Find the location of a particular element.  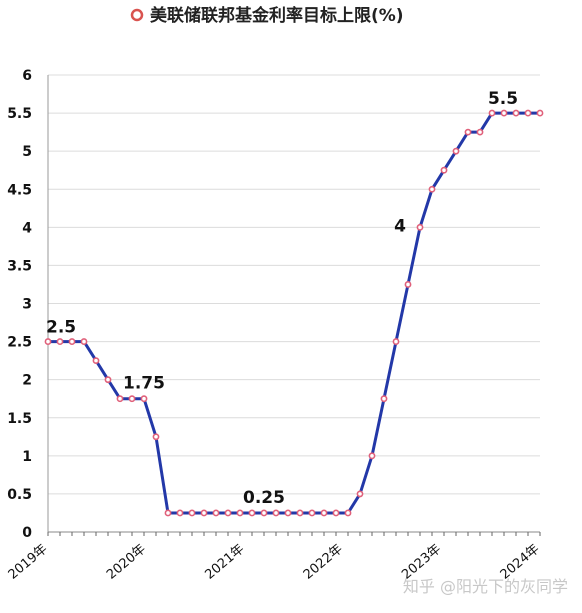

y-tick-label: 4.5 is located at coordinates (19, 190).